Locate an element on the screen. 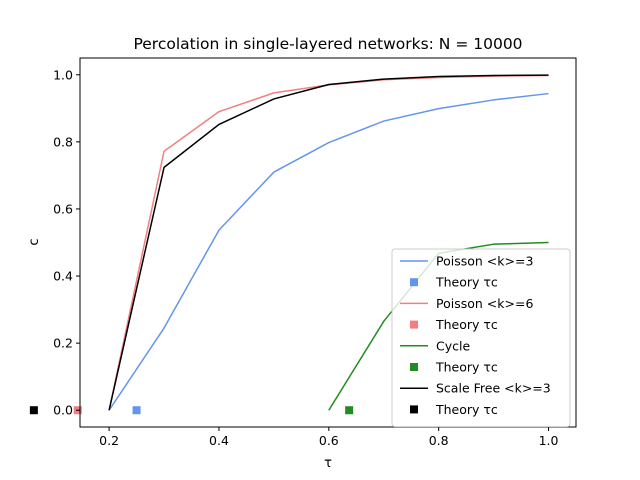 The image size is (640, 480). legend-series-label: Poisson <k>=6 is located at coordinates (484, 303).